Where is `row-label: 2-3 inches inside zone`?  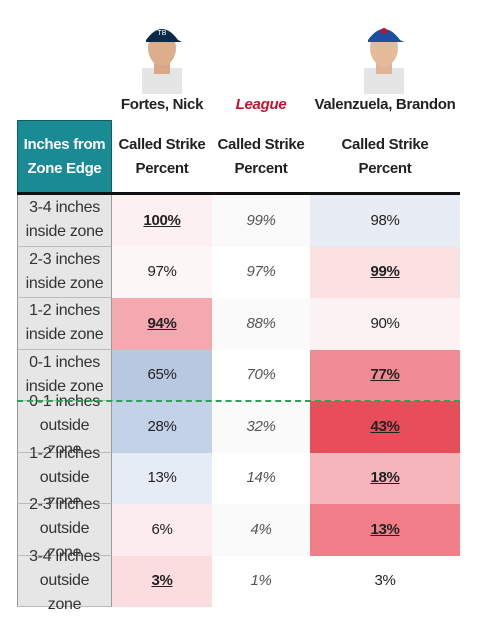 row-label: 2-3 inches inside zone is located at coordinates (64, 272).